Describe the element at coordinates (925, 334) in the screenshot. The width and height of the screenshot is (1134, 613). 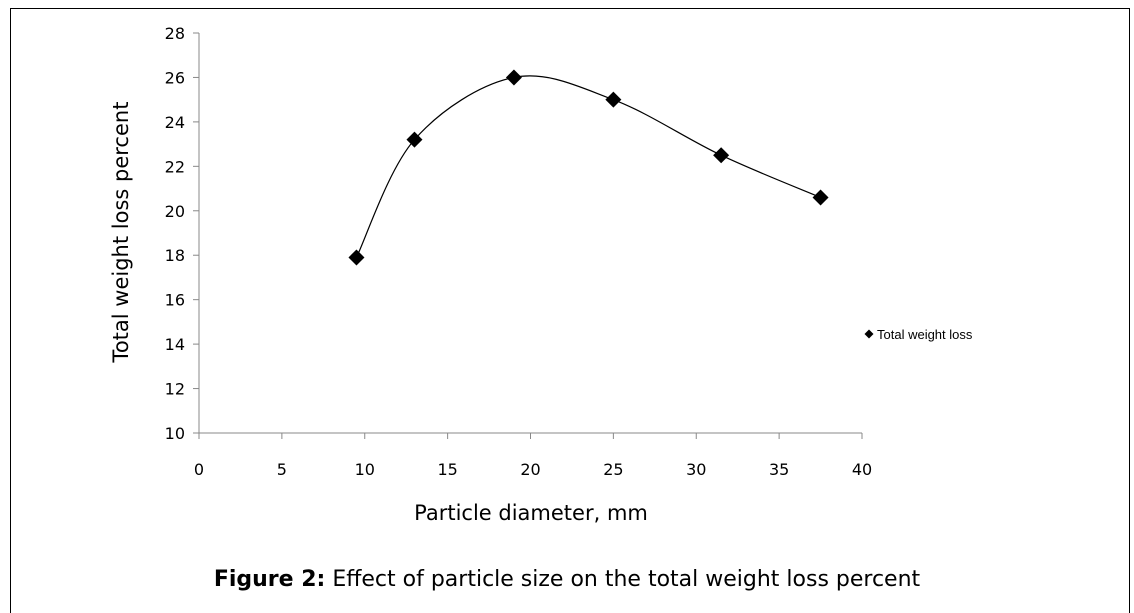
I see `legend-label: Total weight loss` at that location.